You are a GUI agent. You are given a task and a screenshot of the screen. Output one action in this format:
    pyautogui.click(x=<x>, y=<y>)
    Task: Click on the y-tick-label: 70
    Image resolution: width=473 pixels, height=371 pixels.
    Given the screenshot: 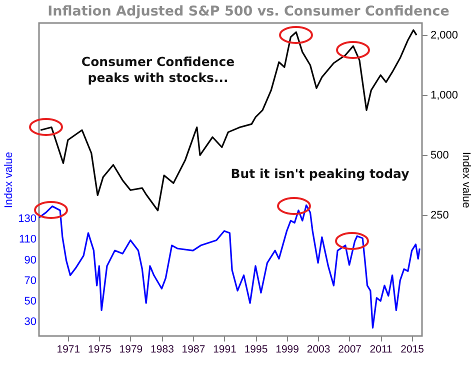 What is the action you would take?
    pyautogui.click(x=30, y=280)
    